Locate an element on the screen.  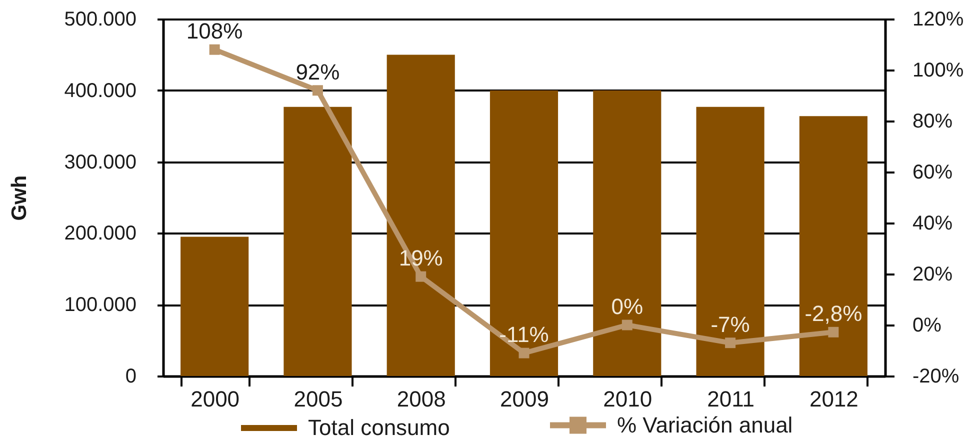
y2-tick-label: 60% is located at coordinates (932, 173).